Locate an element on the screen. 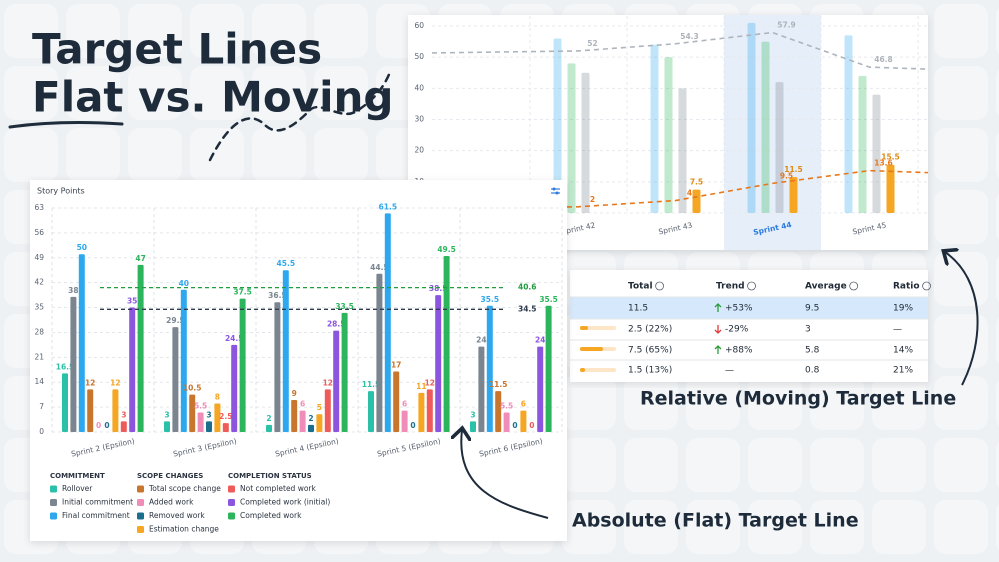  target-label: 34.5 is located at coordinates (527, 308).